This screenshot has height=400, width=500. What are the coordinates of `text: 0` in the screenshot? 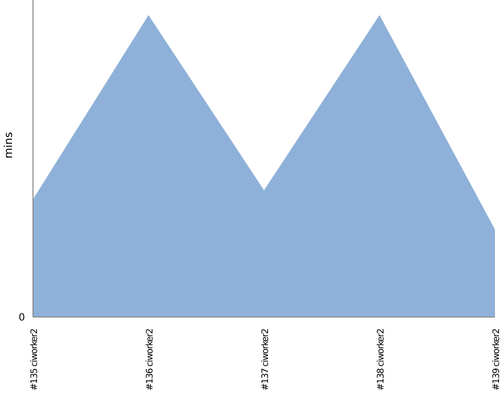 It's located at (21, 318).